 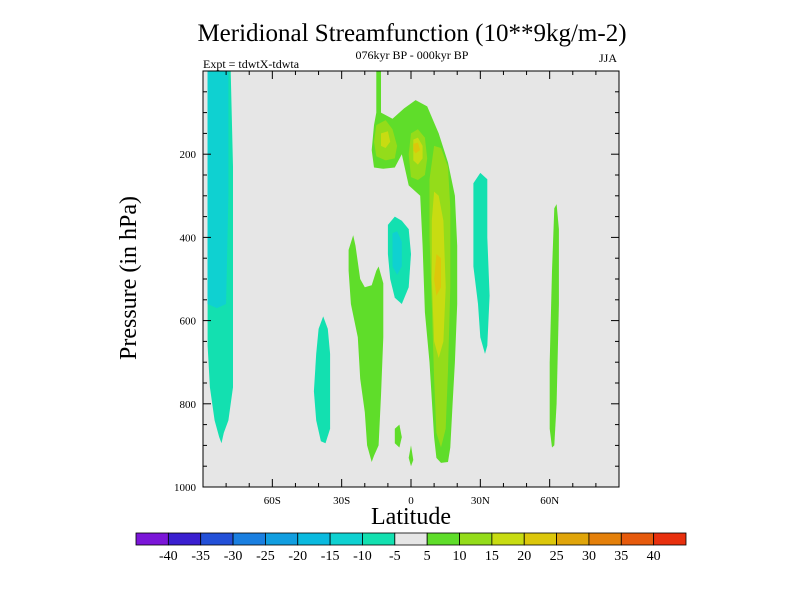 What do you see at coordinates (297, 556) in the screenshot?
I see `colorbar-label: -20` at bounding box center [297, 556].